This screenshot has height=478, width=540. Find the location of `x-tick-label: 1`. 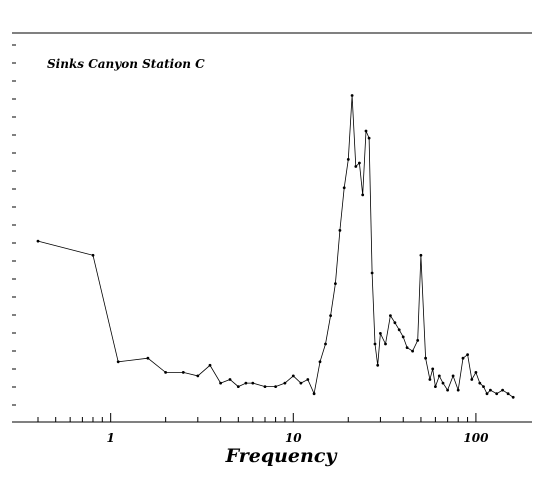

x-tick-label: 1 is located at coordinates (110, 438).